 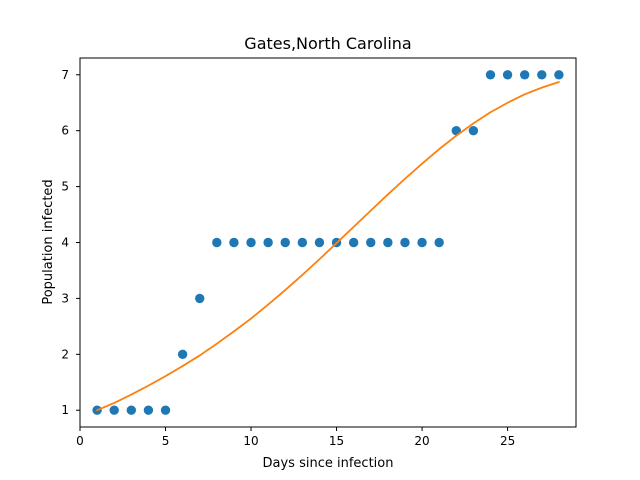 What do you see at coordinates (65, 187) in the screenshot?
I see `y-tick-label: 5` at bounding box center [65, 187].